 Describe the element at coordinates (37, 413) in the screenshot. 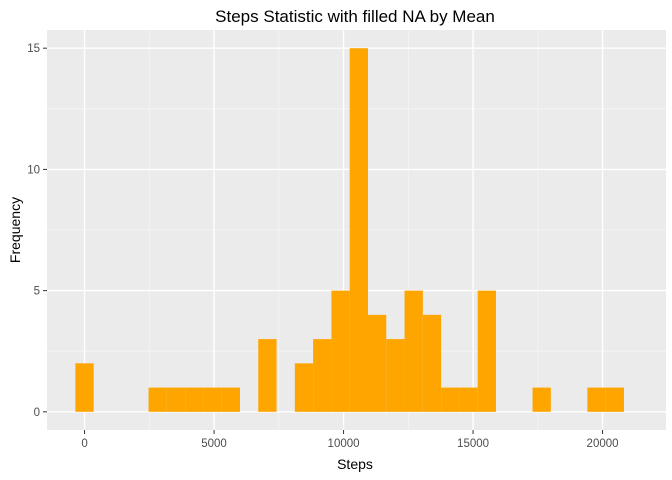

I see `y-tick-label: 0` at that location.